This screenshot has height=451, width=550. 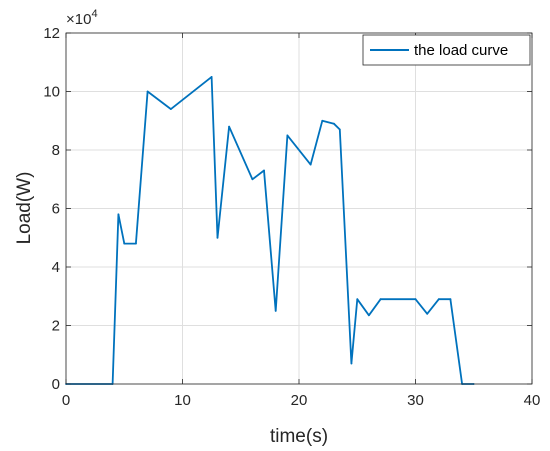 What do you see at coordinates (51, 33) in the screenshot?
I see `y-tick-label: 12` at bounding box center [51, 33].